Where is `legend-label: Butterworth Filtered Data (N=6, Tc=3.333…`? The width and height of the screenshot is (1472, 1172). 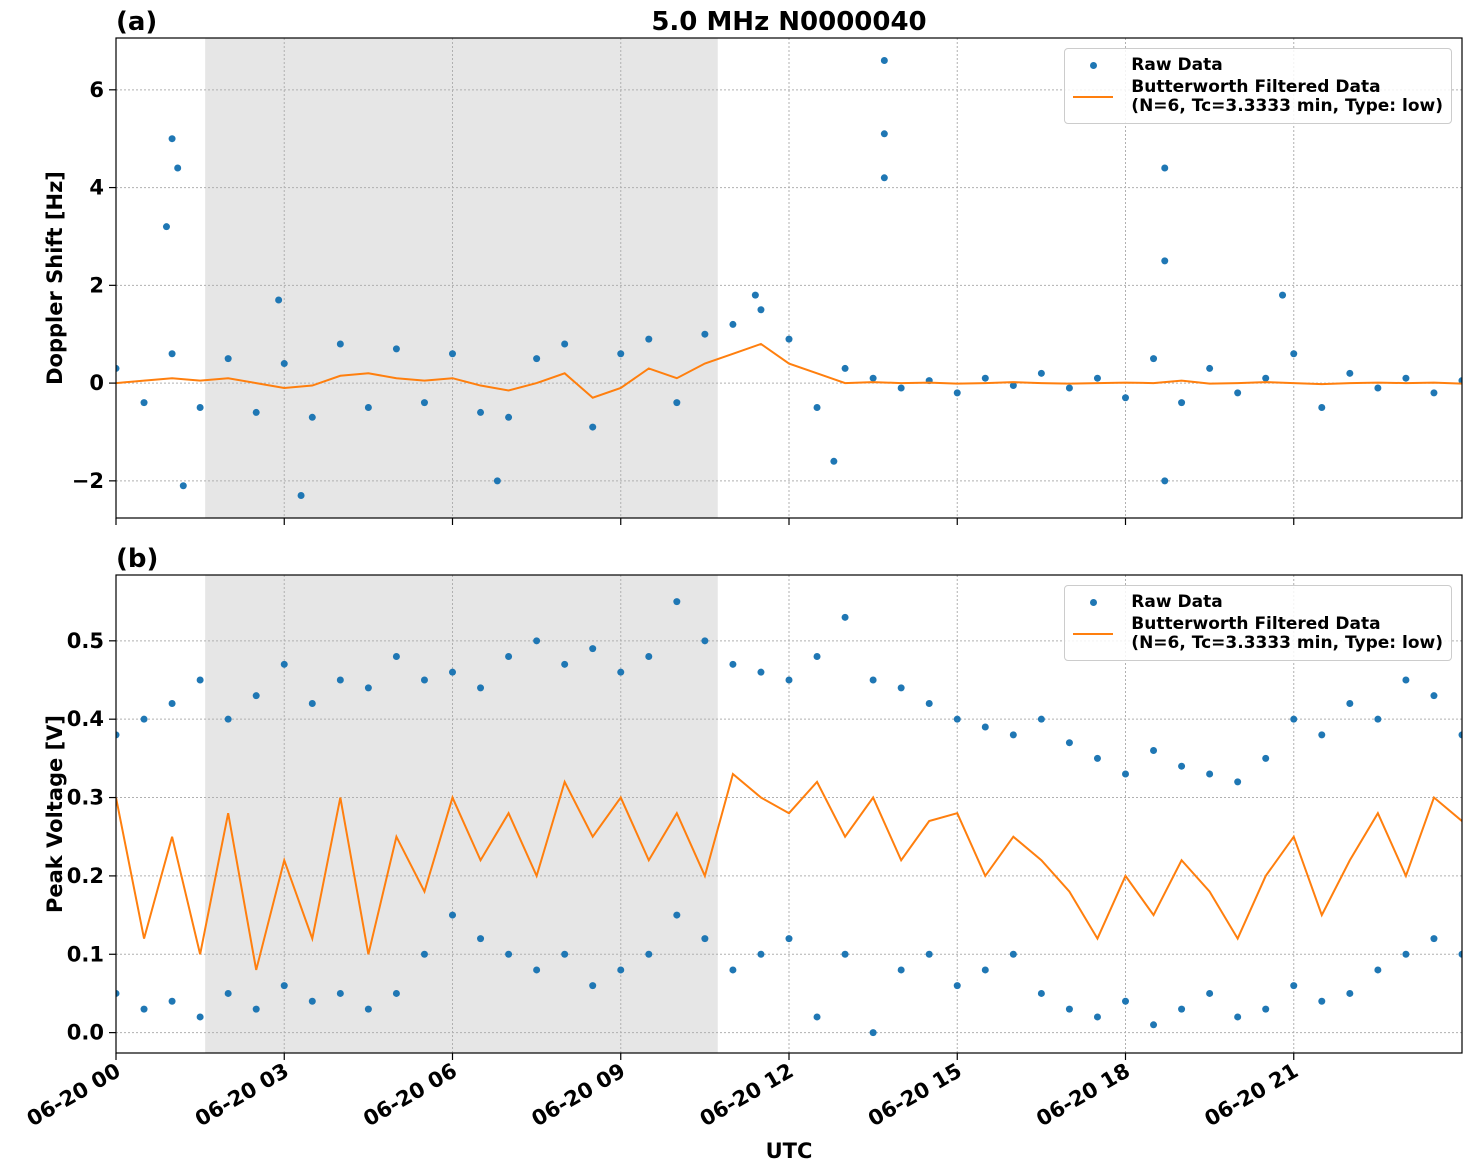 legend-label: Butterworth Filtered Data (N=6, Tc=3.333… is located at coordinates (1287, 633).